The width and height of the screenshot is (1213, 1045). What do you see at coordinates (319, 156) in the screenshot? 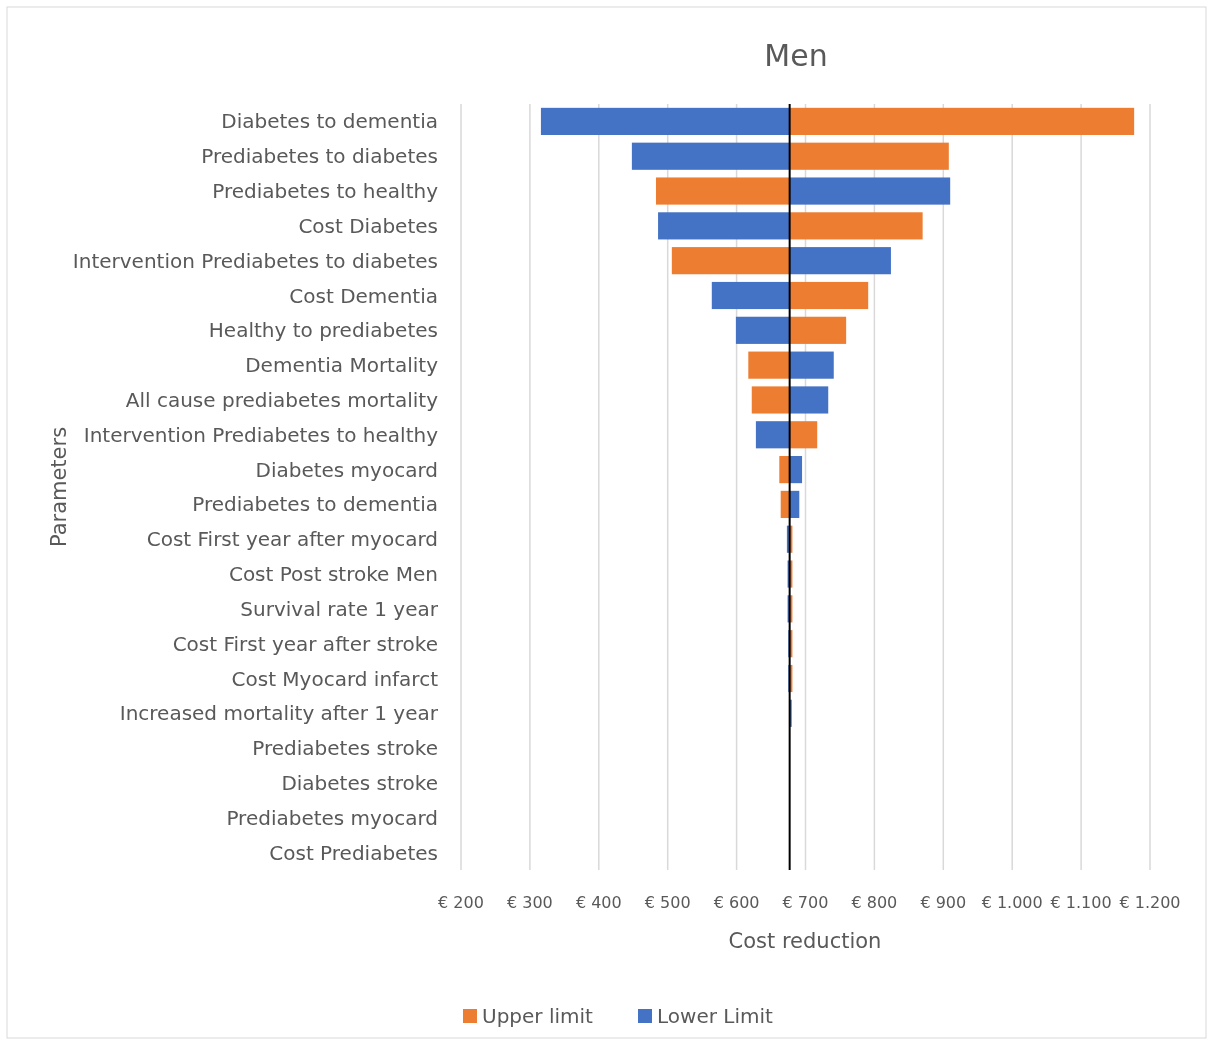
I see `y-tick-label: Prediabetes to diabetes` at bounding box center [319, 156].